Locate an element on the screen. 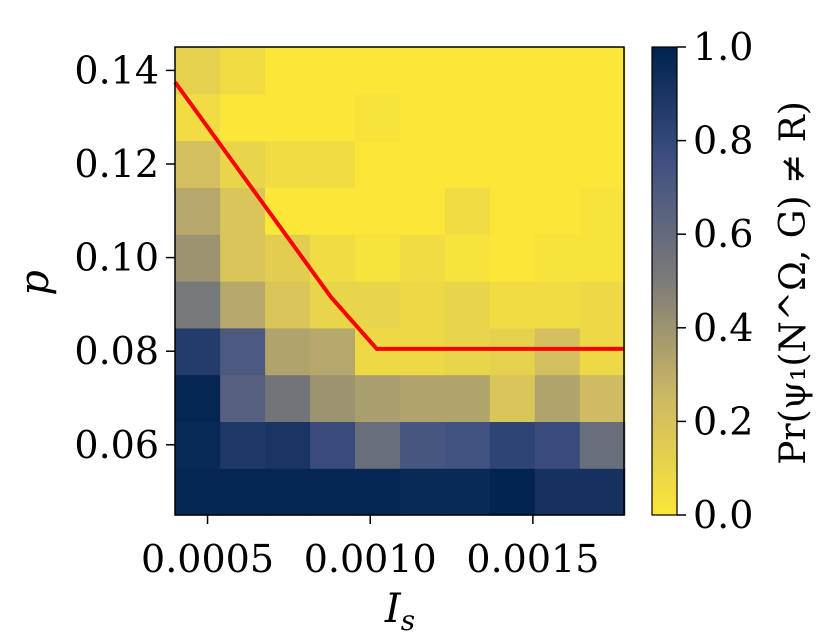 Image resolution: width=830 pixels, height=644 pixels. x-tick-label: 0.0015 is located at coordinates (532, 559).